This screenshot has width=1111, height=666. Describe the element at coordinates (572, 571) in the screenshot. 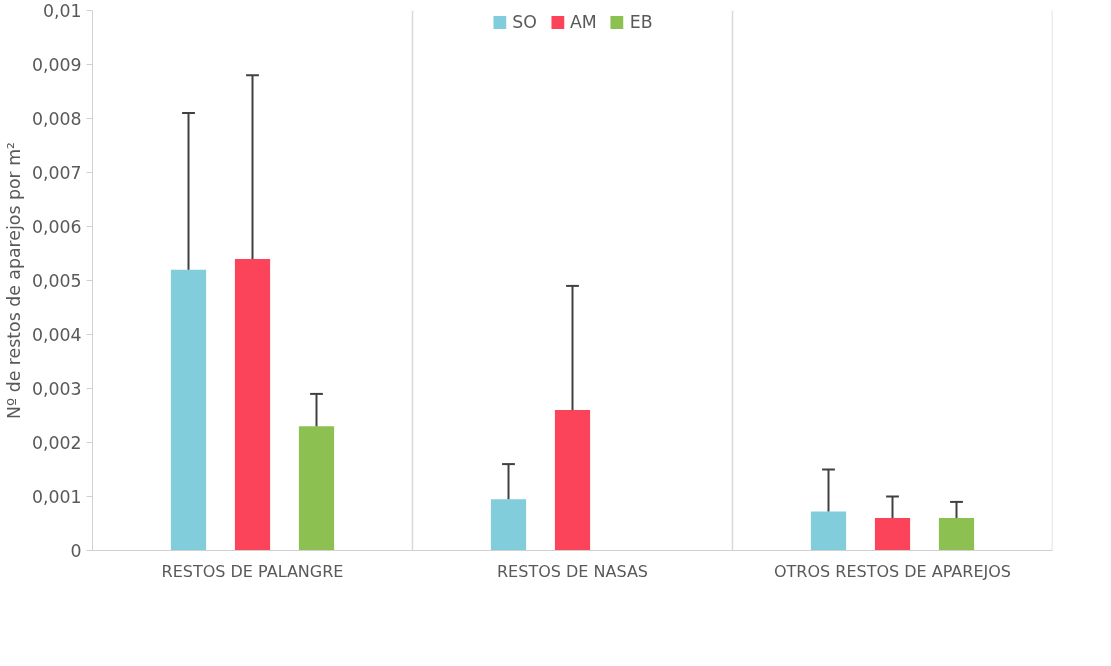

I see `x-tick-label: RESTOS DE NASAS` at that location.